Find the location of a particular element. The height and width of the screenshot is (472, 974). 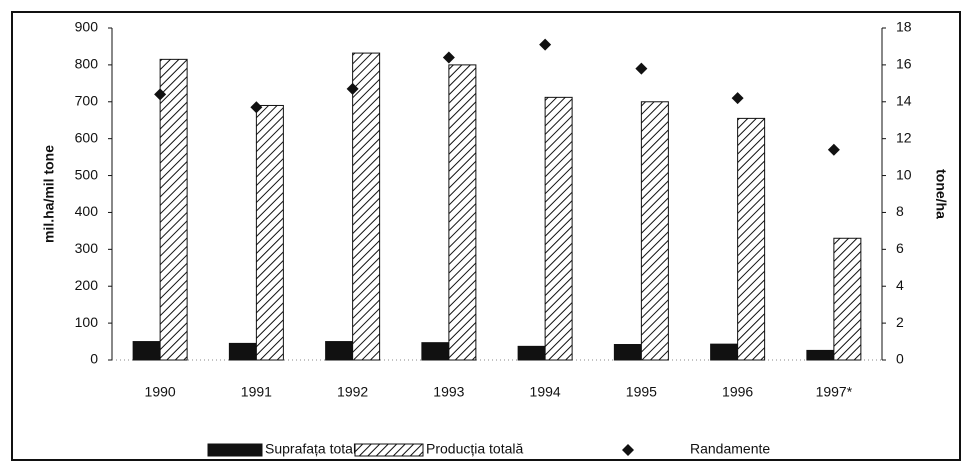

x-tick-label: 1993 is located at coordinates (448, 392).